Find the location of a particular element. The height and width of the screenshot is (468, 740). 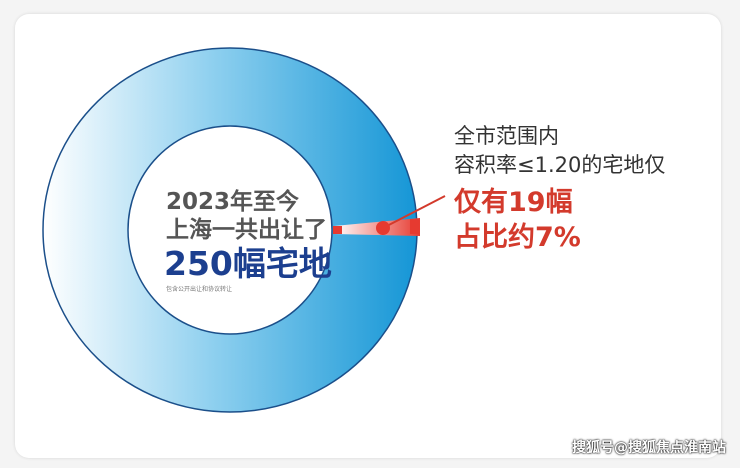

watermark: 搜狐号@搜狐焦点淮南站 is located at coordinates (649, 448).